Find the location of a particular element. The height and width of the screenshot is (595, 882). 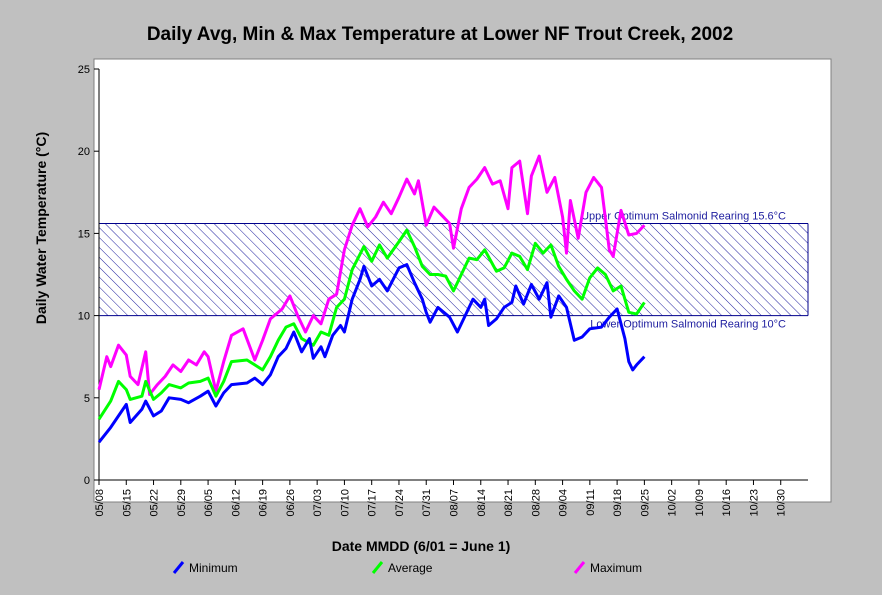

x-tick-label: 07/17 is located at coordinates (373, 503).